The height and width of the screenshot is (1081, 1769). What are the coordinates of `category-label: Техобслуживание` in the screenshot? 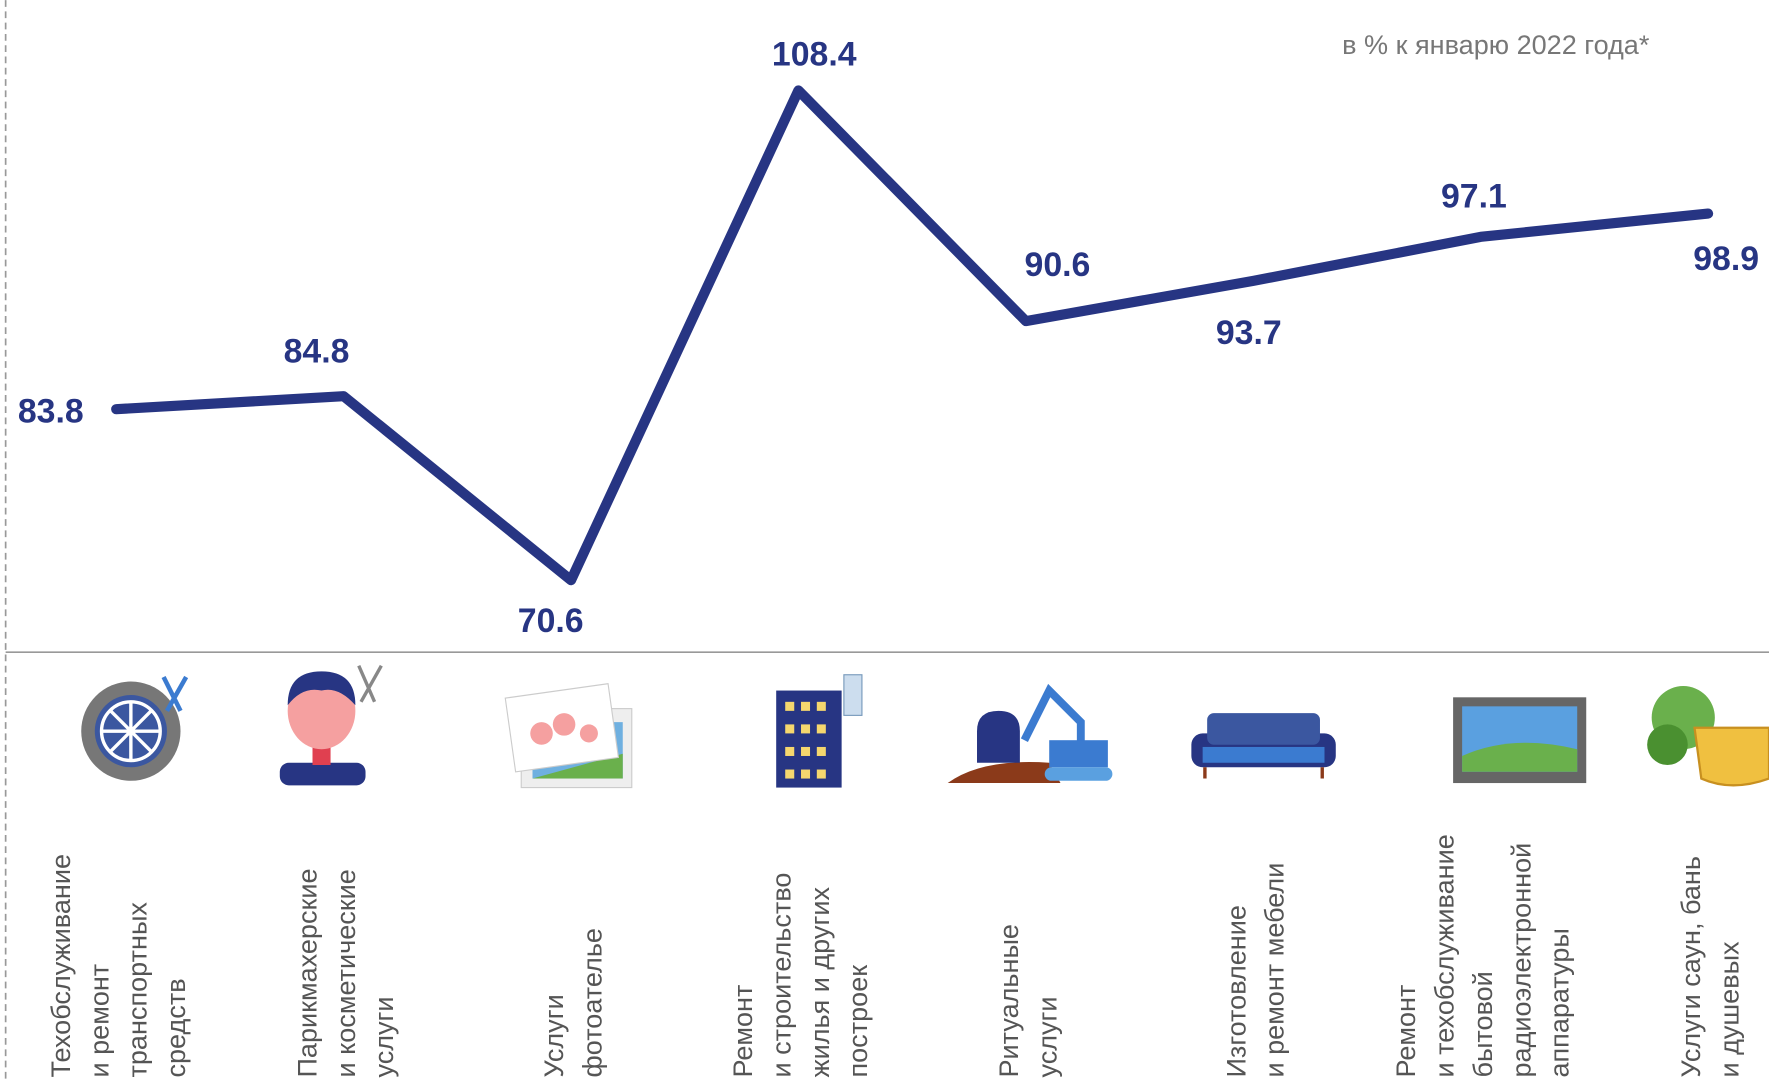 It's located at (60, 966).